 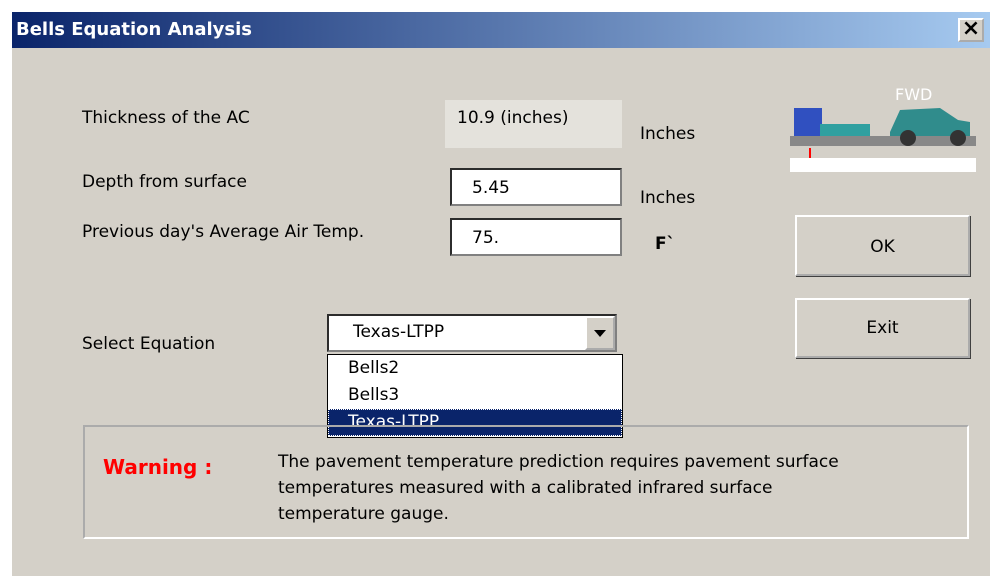 I want to click on close-button: ×, so click(x=971, y=30).